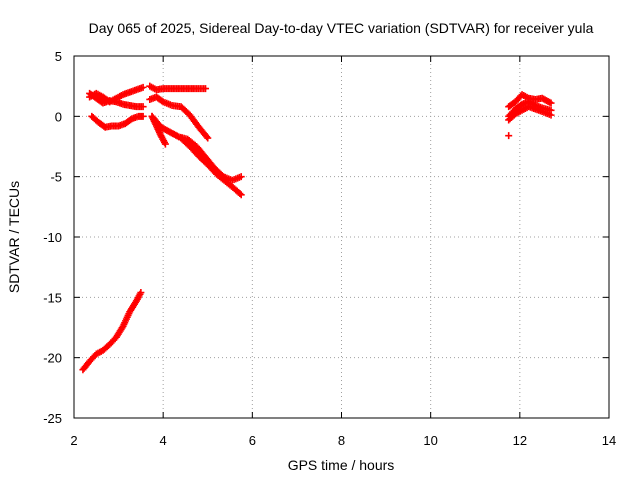 The height and width of the screenshot is (480, 640). Describe the element at coordinates (430, 440) in the screenshot. I see `x-tick-label: 10` at that location.